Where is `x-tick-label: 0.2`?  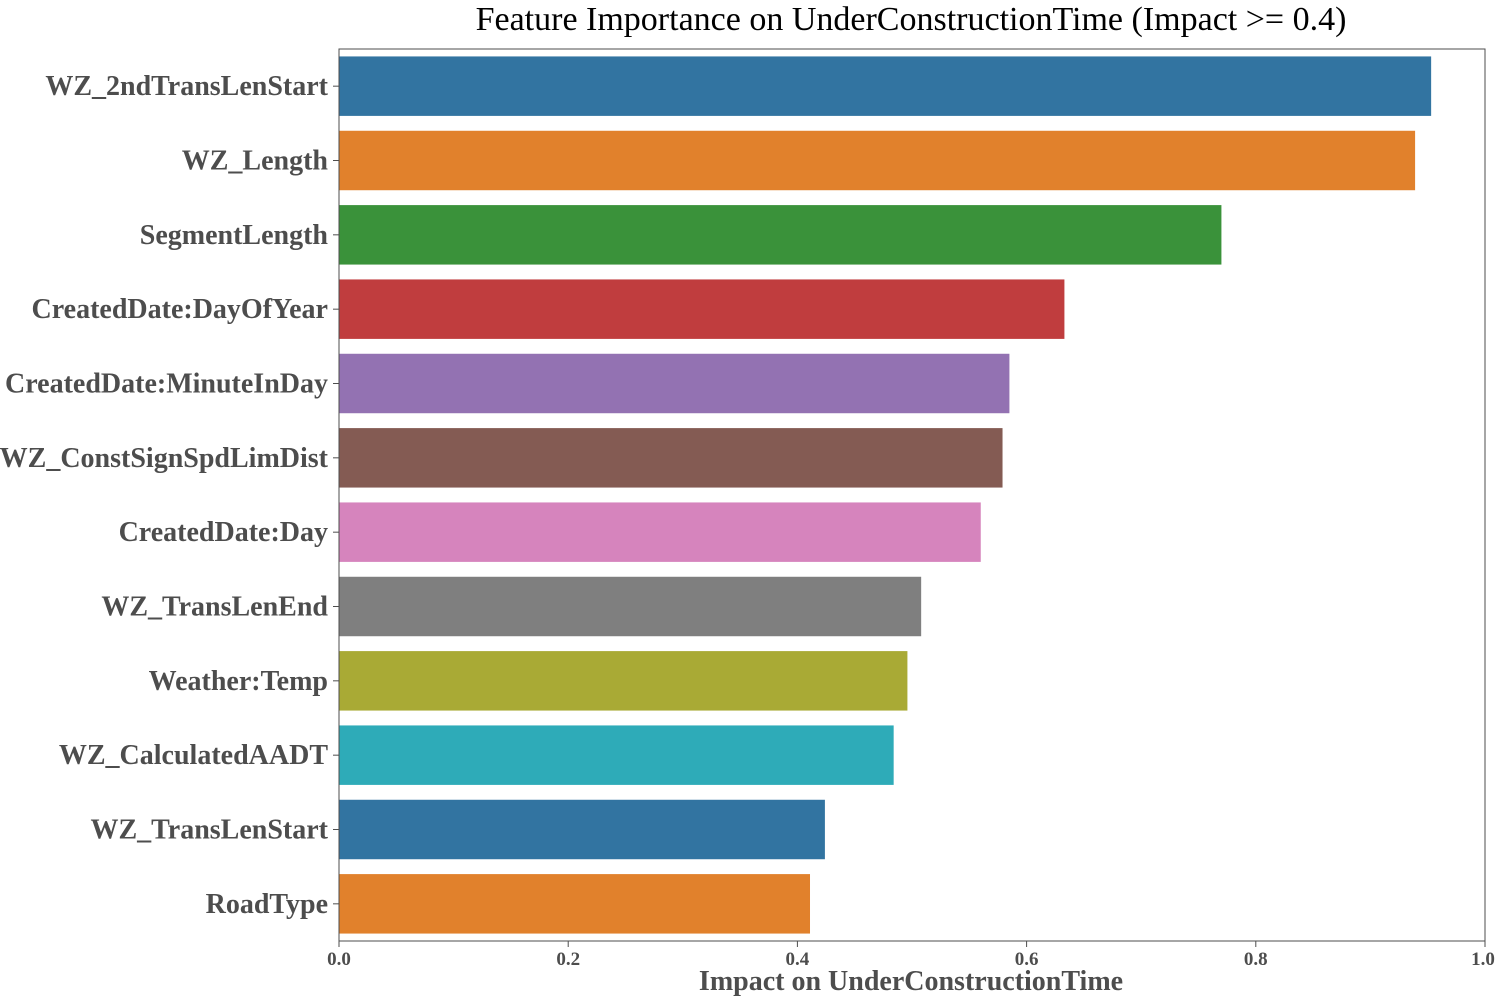 x-tick-label: 0.2 is located at coordinates (568, 959).